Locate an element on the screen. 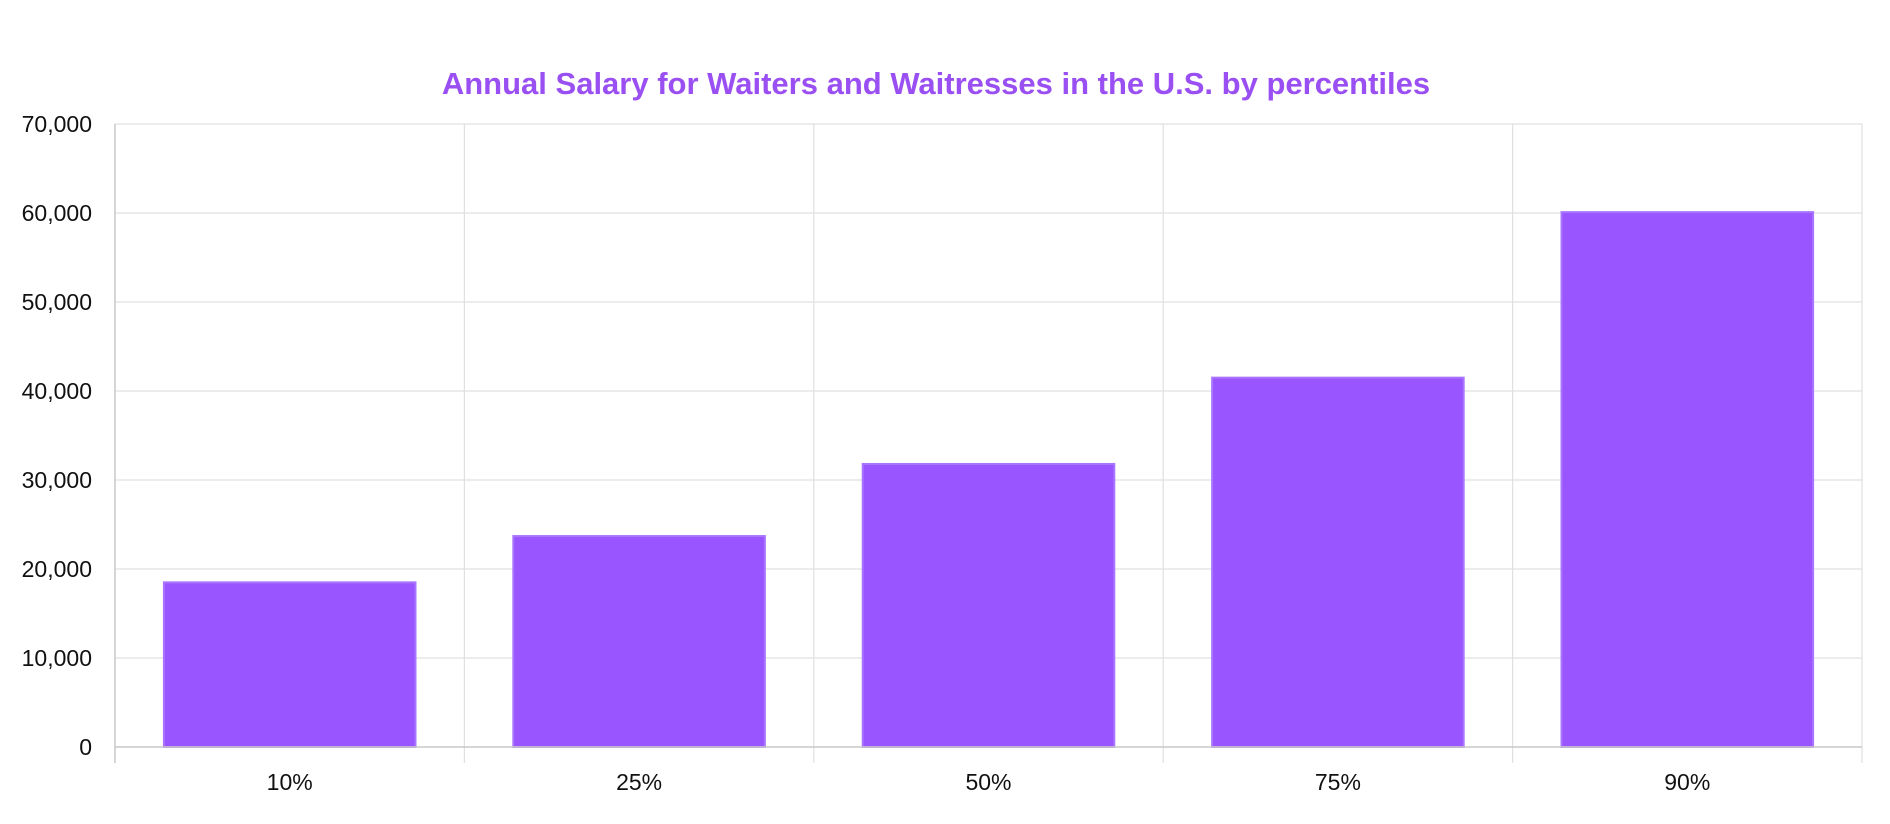 This screenshot has width=1890, height=824. x-tick-label: 75% is located at coordinates (1338, 782).